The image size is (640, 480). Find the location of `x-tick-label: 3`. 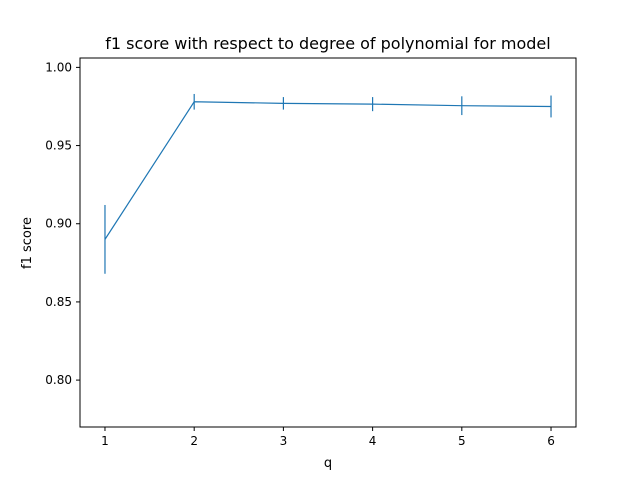

x-tick-label: 3 is located at coordinates (284, 441).